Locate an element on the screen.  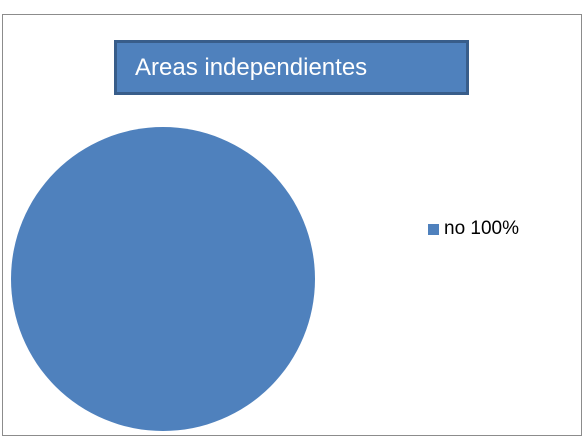
legend-entry-label: no 100% is located at coordinates (482, 228).